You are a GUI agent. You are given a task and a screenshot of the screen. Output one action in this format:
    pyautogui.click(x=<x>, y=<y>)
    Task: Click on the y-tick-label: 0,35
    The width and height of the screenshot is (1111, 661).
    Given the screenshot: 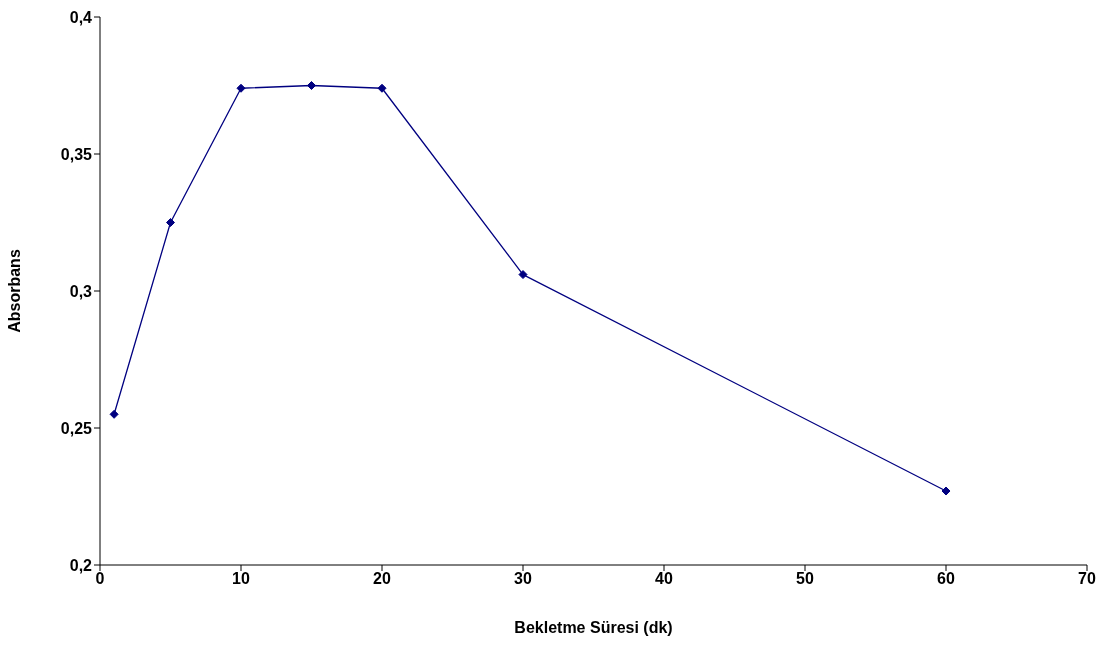 What is the action you would take?
    pyautogui.click(x=76, y=154)
    